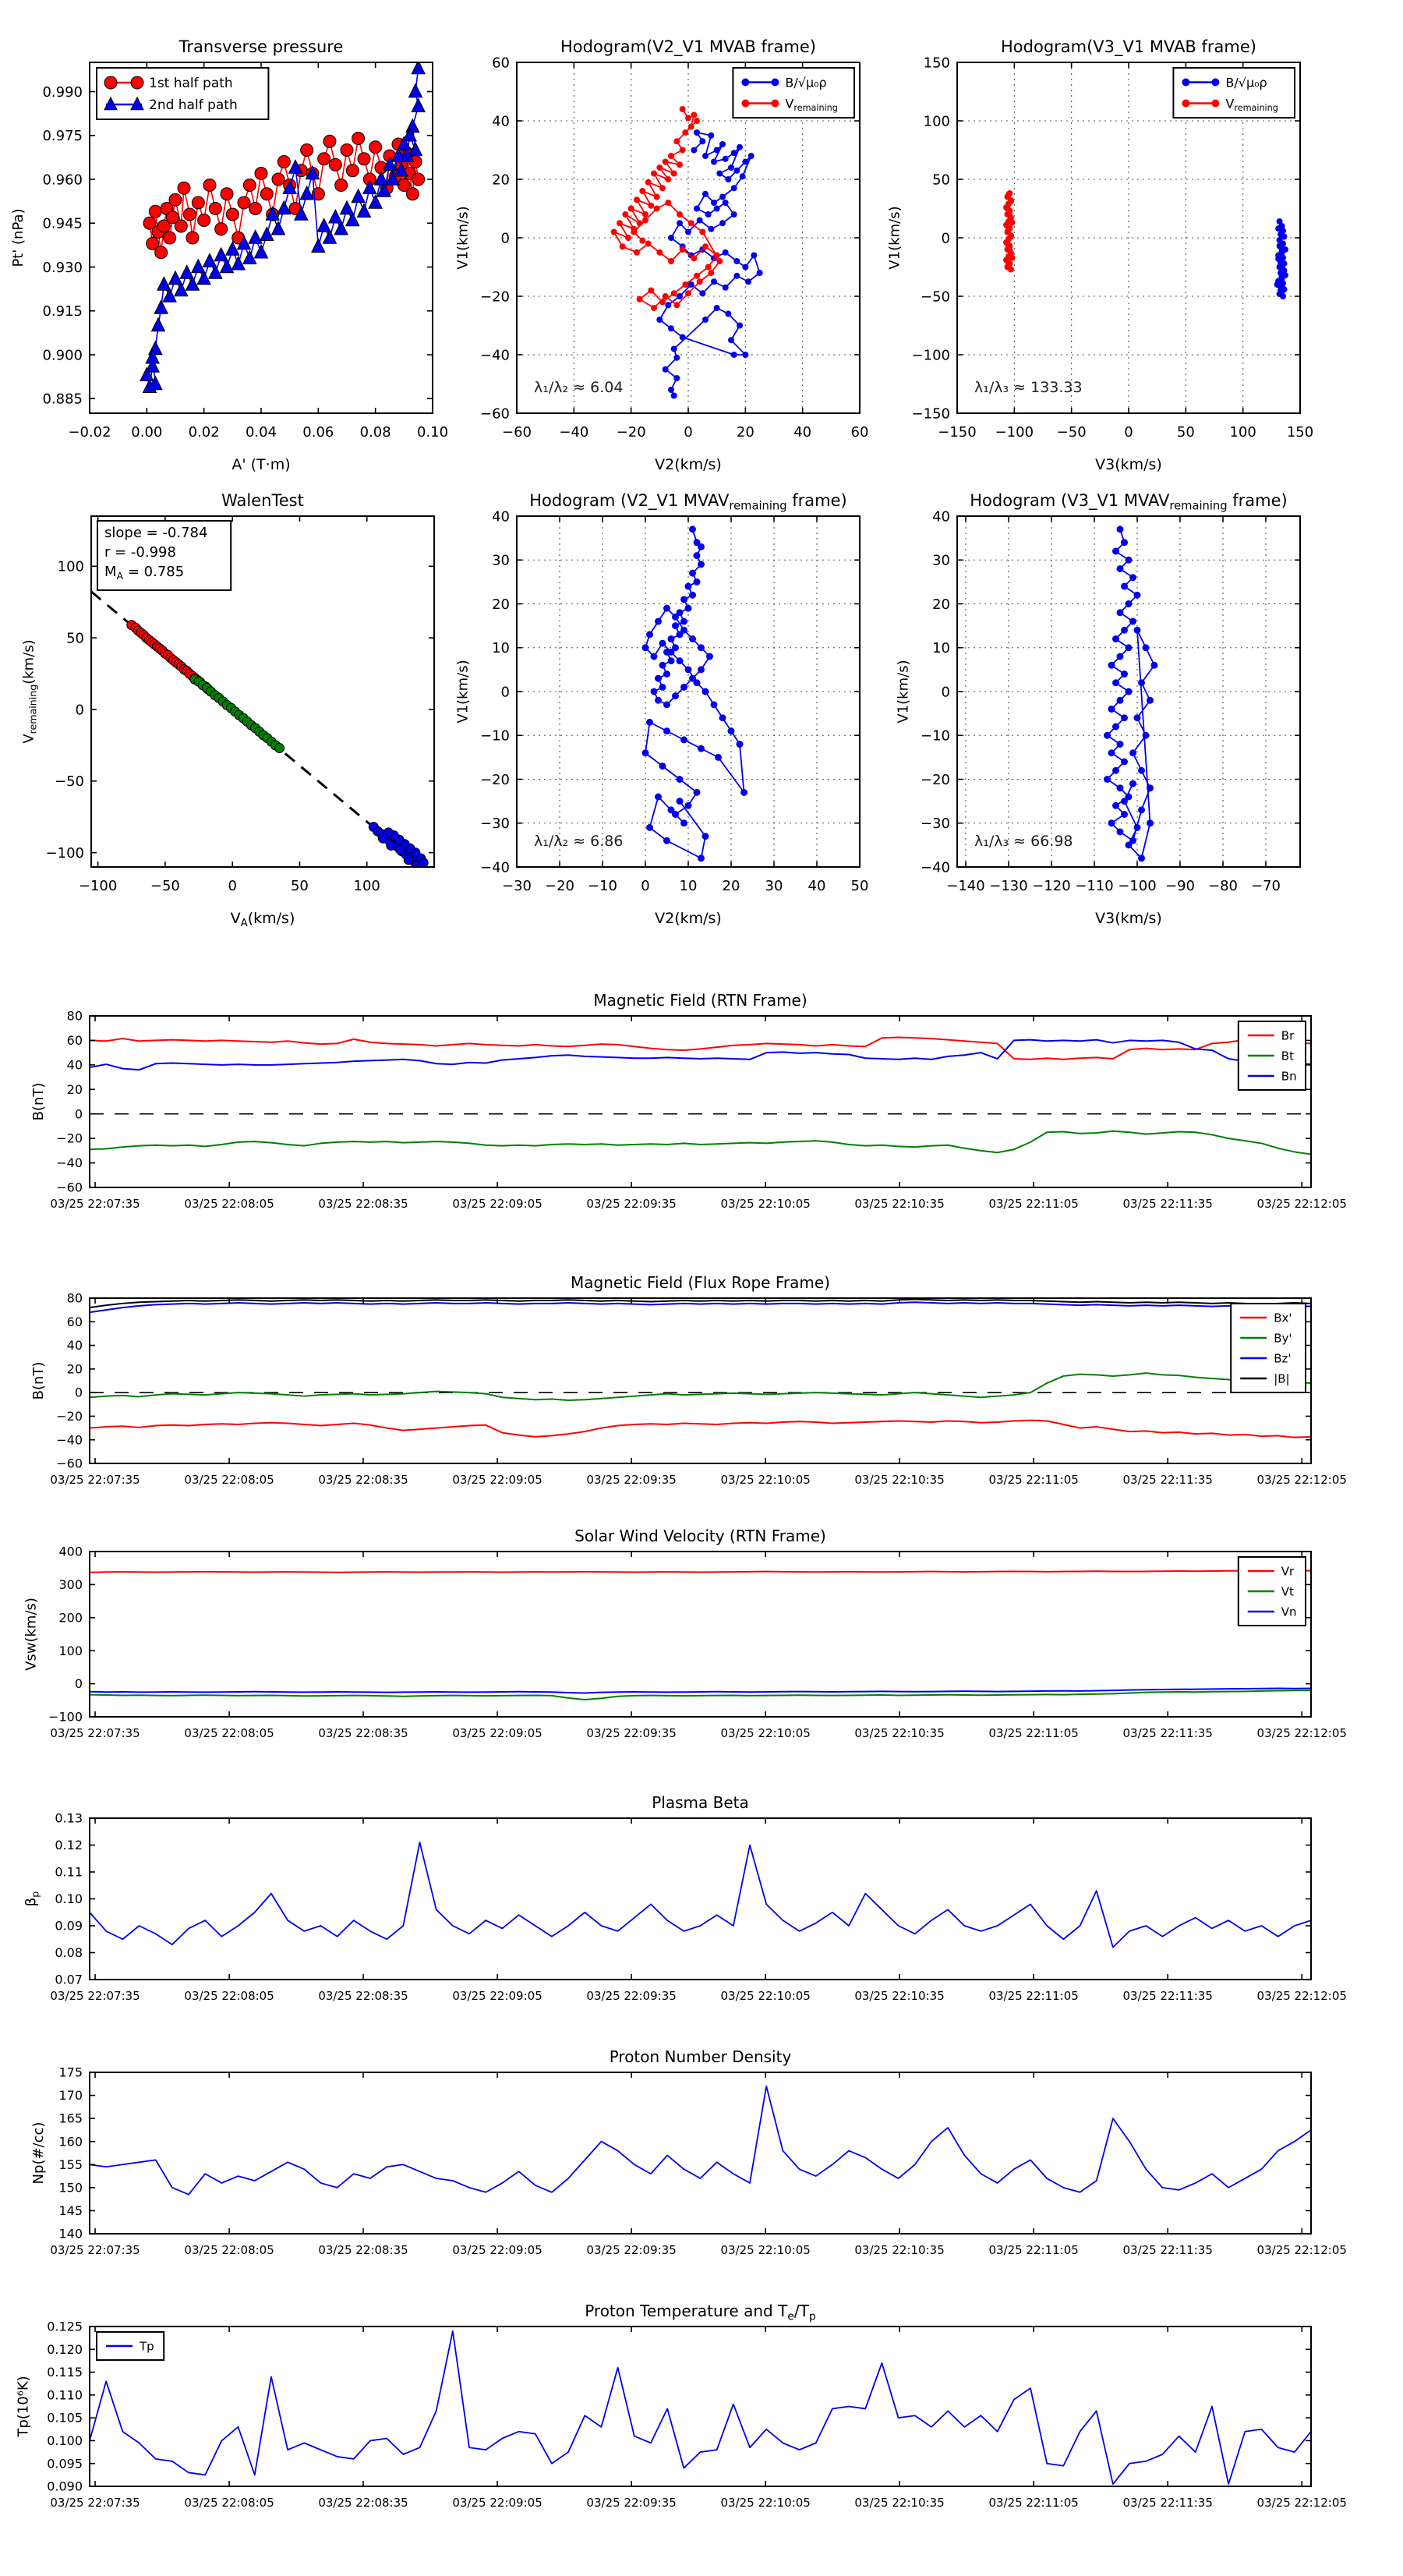  Describe the element at coordinates (95, 1204) in the screenshot. I see `xtick-label: 03/25 22:07:35` at that location.